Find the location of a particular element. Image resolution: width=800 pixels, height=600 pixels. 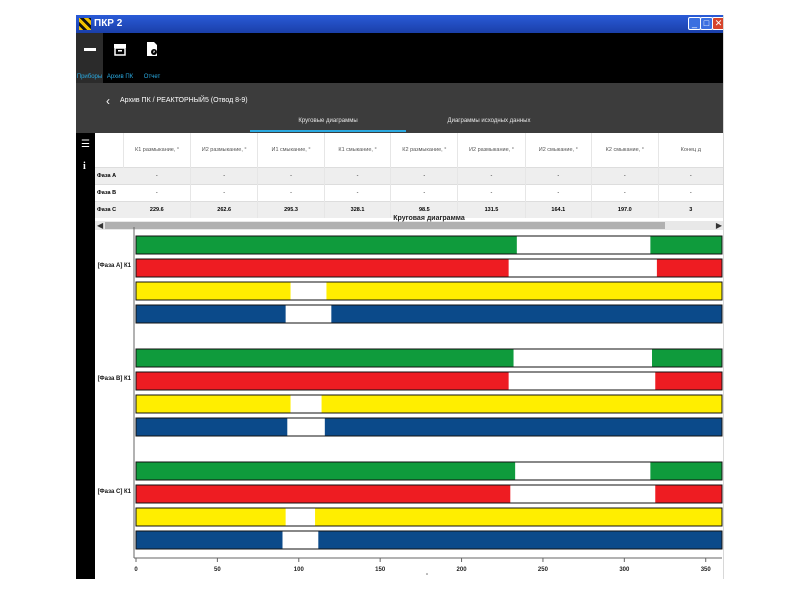

table-row: Фаза A - - - - - - - - - is located at coordinates (409, 175).